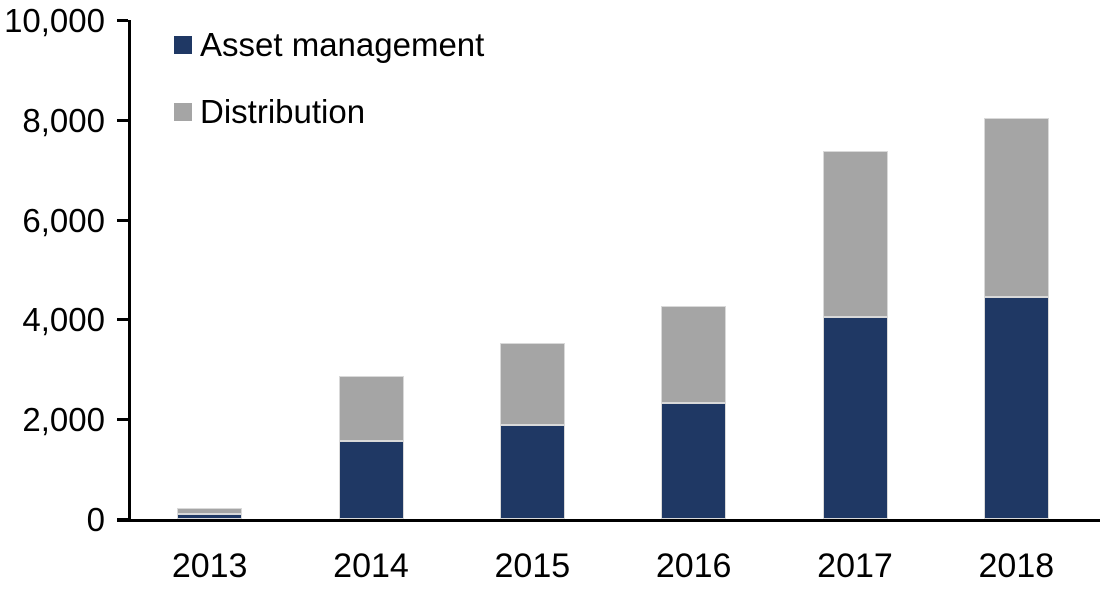 The width and height of the screenshot is (1102, 594). Describe the element at coordinates (371, 408) in the screenshot. I see `bar-segment-distribution-2014` at that location.